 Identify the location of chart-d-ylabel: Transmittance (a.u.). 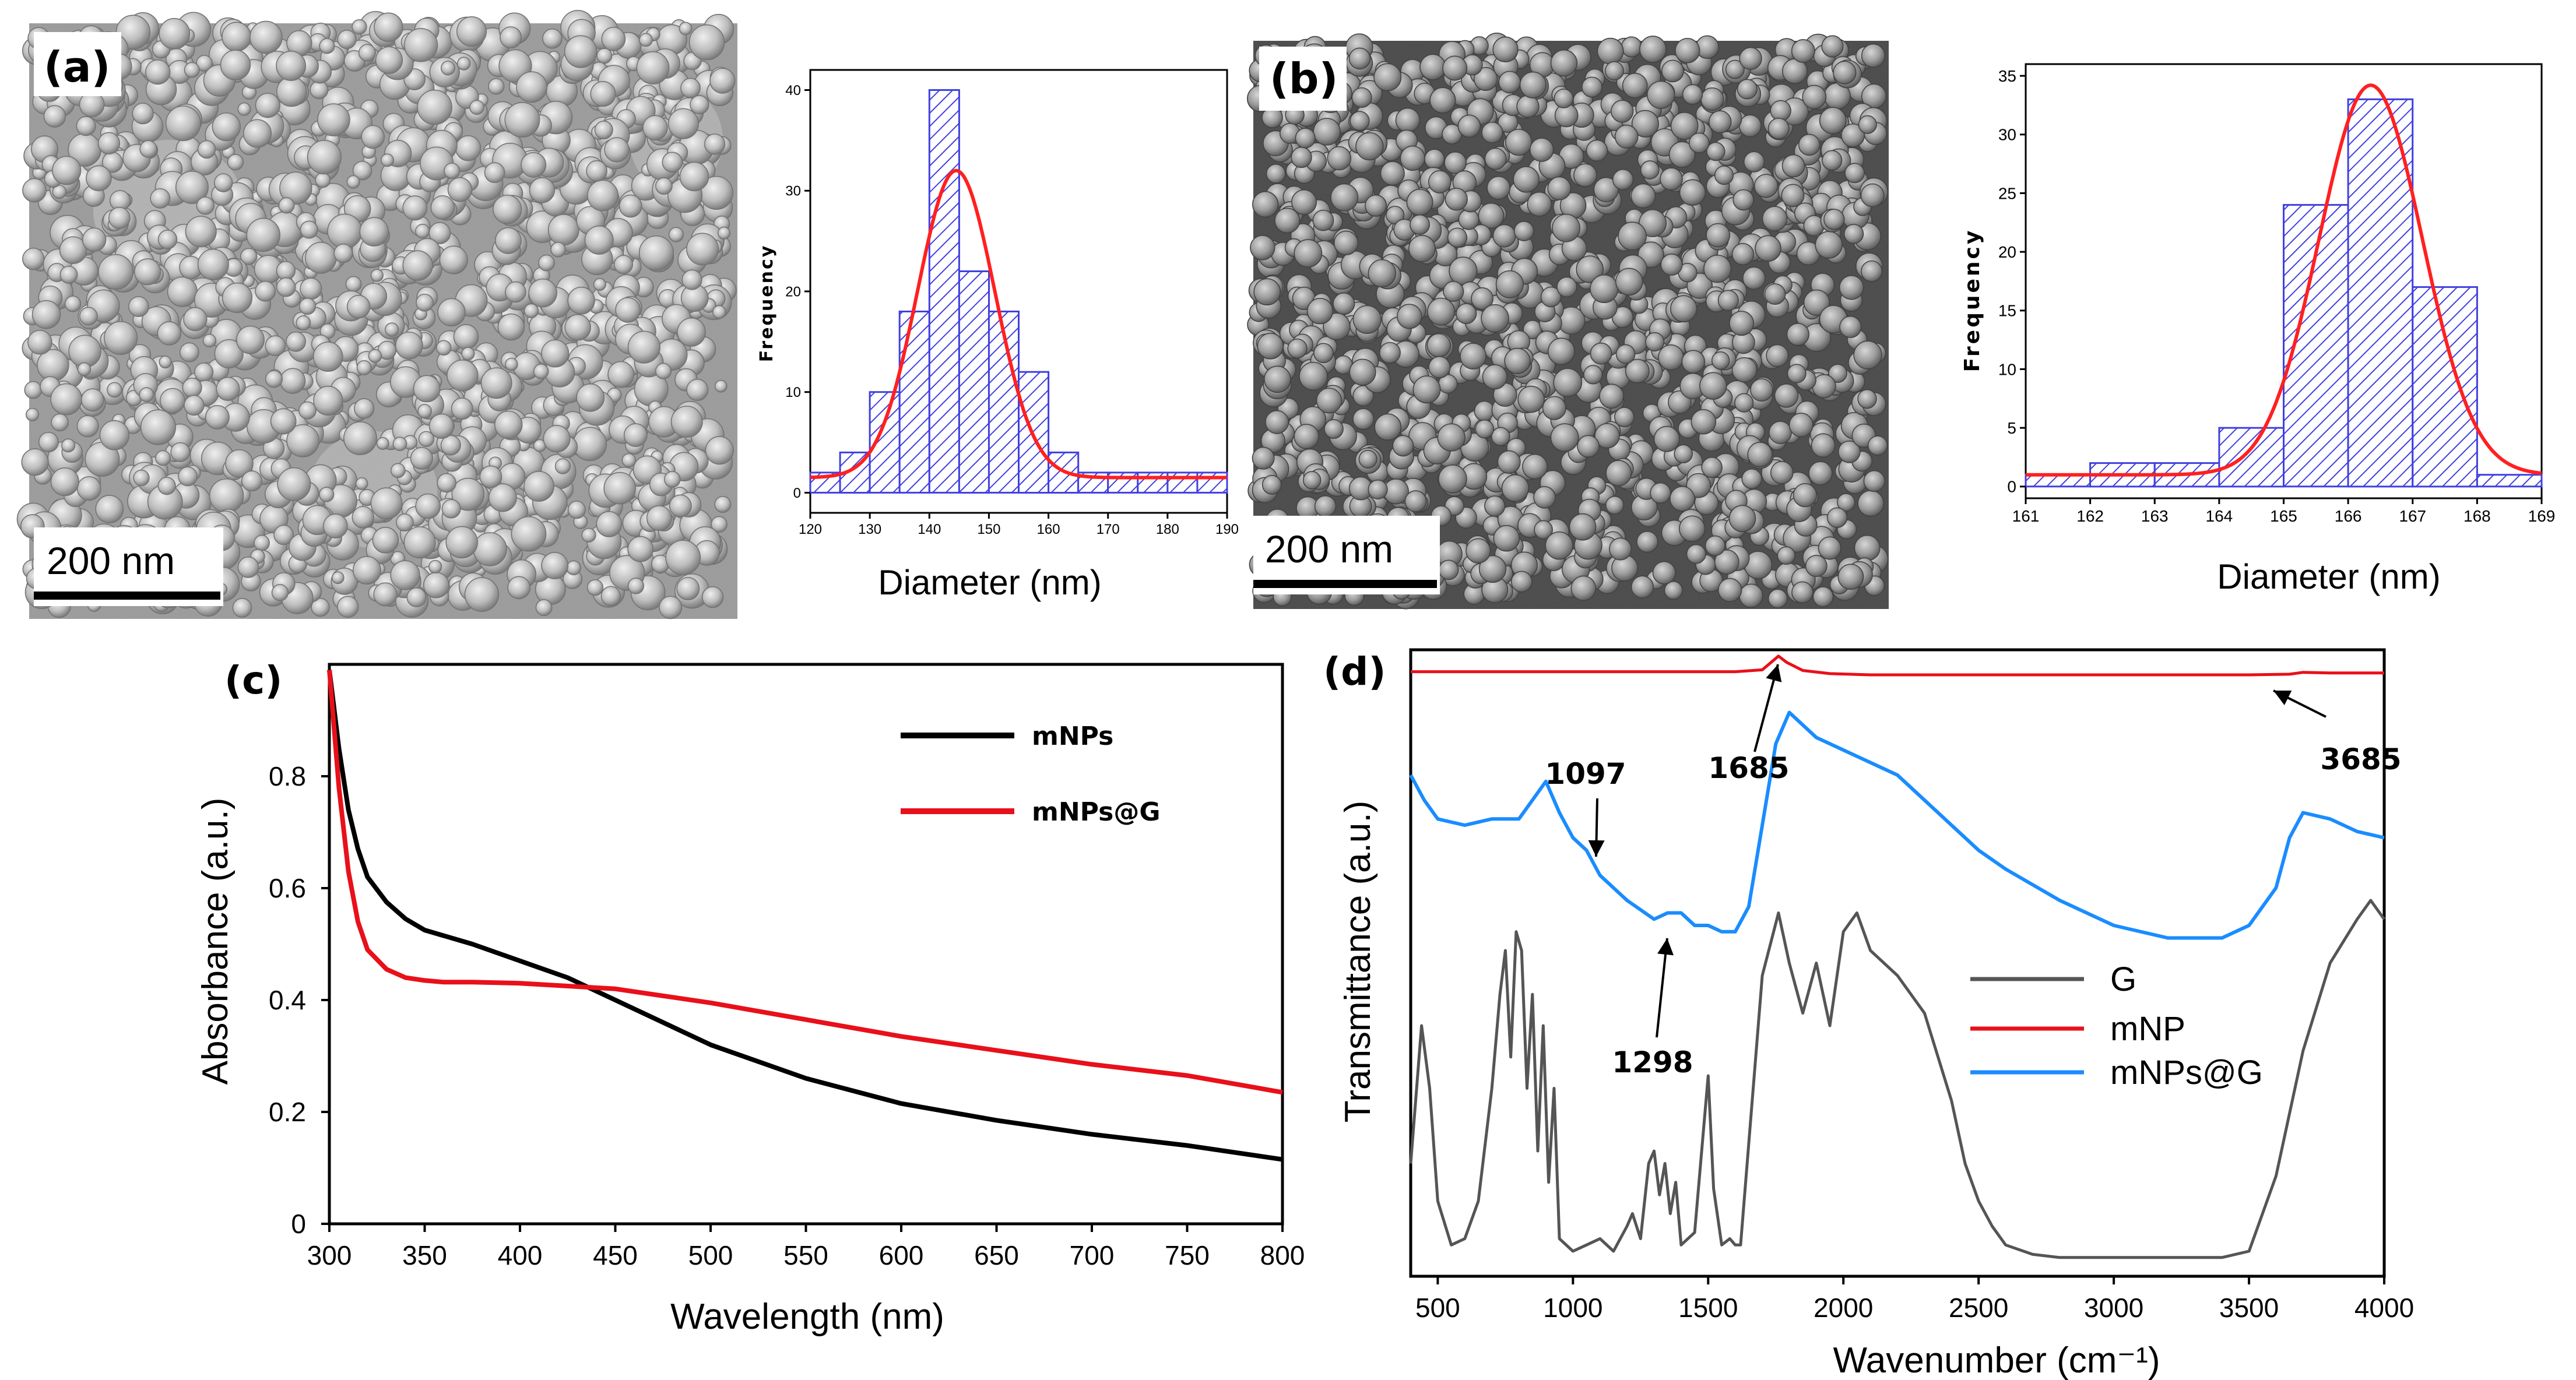
(1358, 961).